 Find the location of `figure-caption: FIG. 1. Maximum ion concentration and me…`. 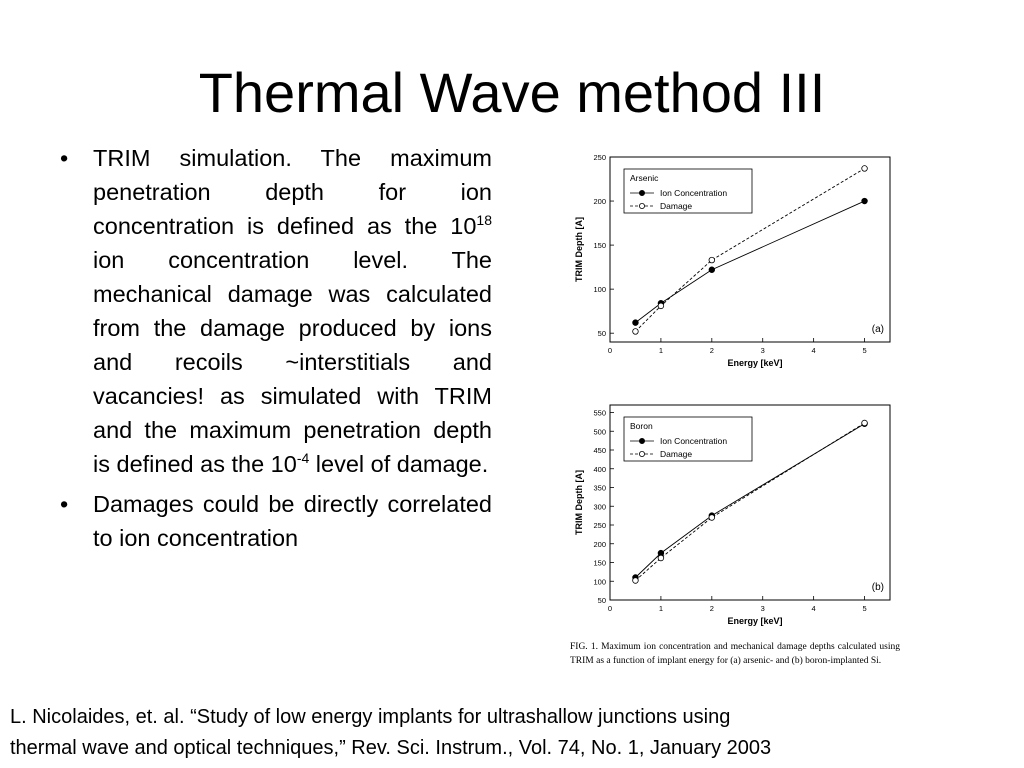

figure-caption: FIG. 1. Maximum ion concentration and me… is located at coordinates (735, 654).